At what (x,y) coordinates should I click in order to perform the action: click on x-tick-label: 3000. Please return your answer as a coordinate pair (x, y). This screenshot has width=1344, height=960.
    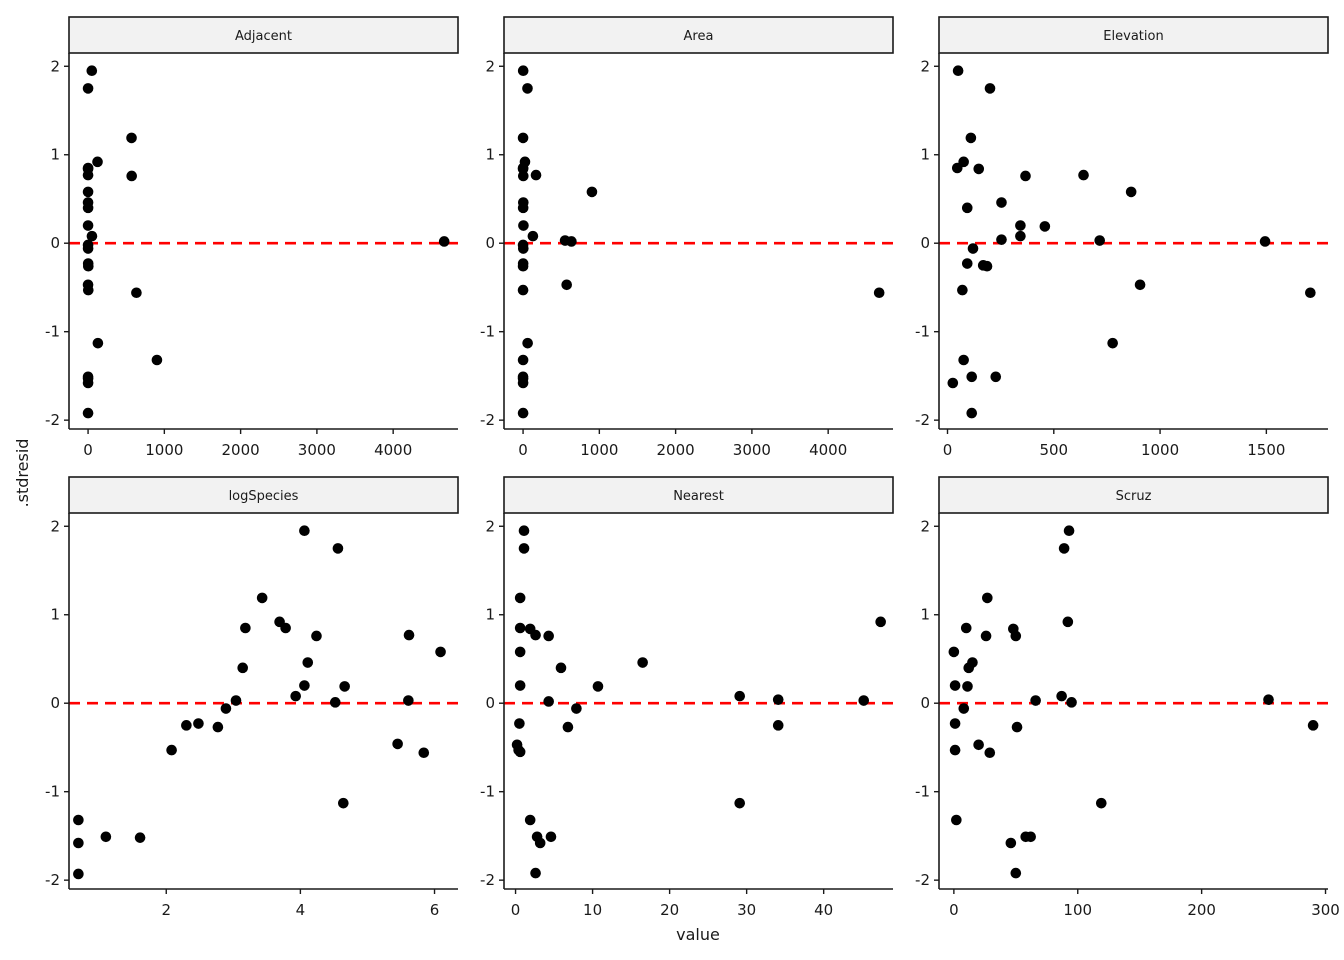
    Looking at the image, I should click on (317, 450).